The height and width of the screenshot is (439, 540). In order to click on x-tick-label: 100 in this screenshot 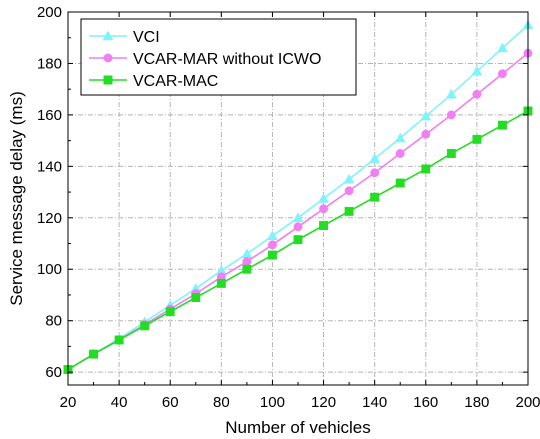, I will do `click(272, 402)`.